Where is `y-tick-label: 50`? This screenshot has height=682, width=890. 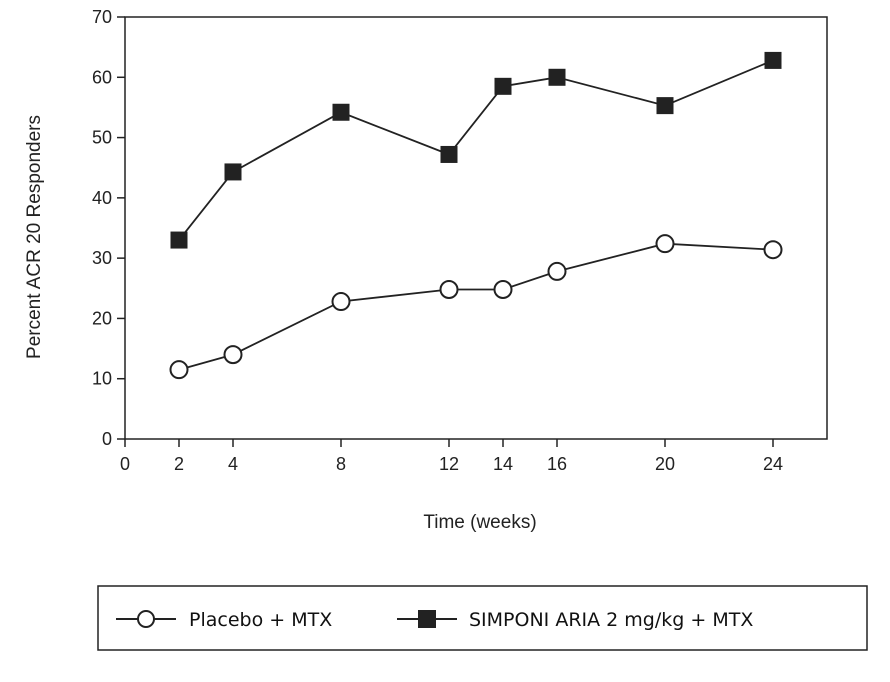
y-tick-label: 50 is located at coordinates (102, 138).